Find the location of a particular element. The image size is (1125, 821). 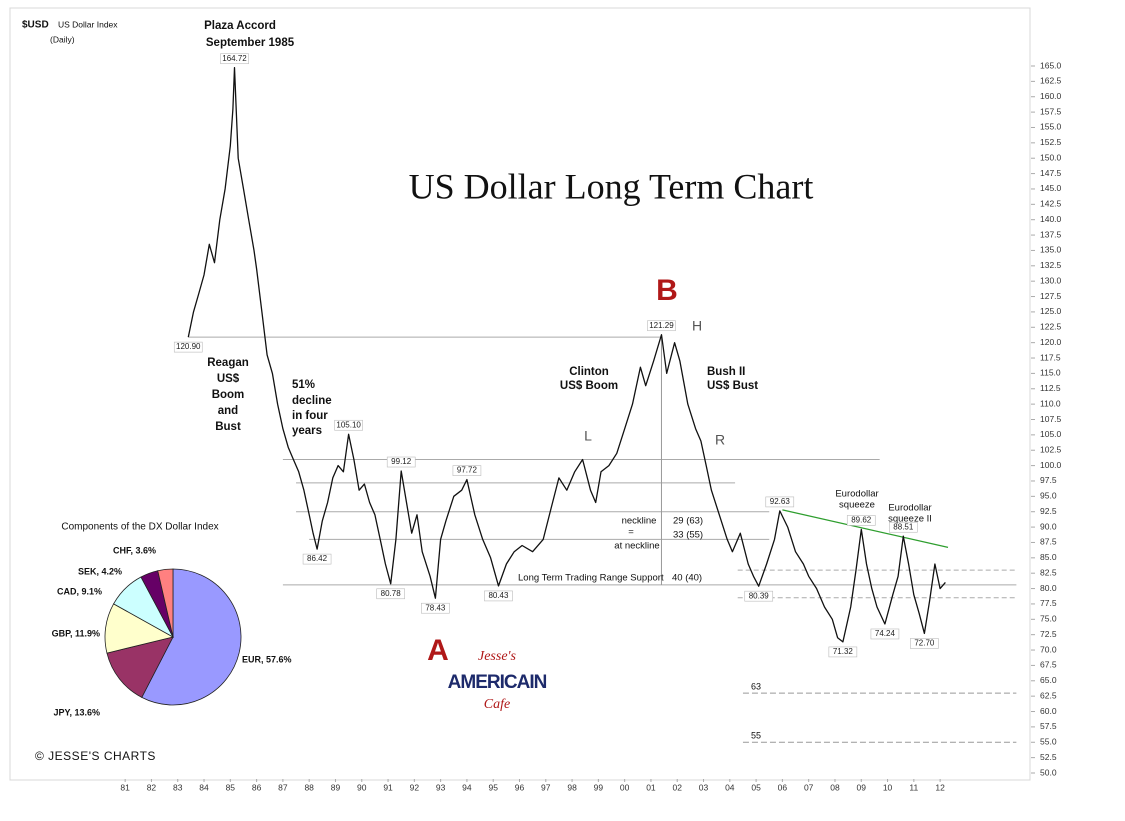

y-tick-label: 152.5 is located at coordinates (1051, 142).